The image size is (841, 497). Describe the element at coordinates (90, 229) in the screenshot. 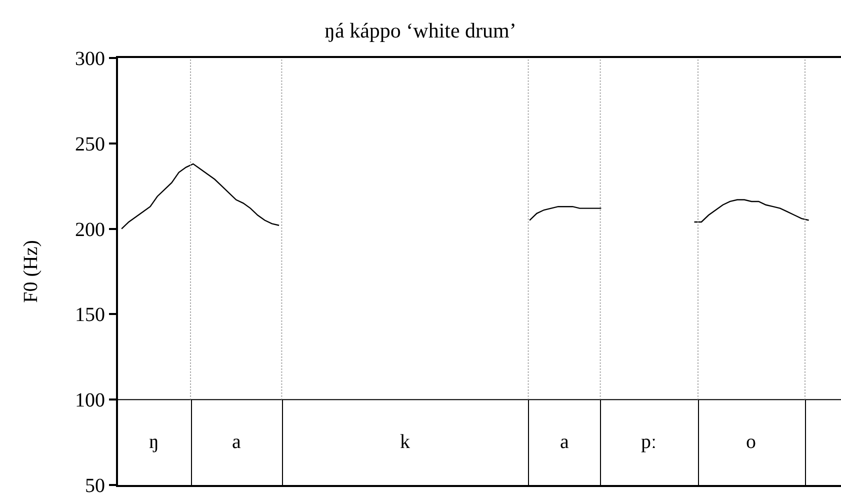

I see `y-tick-label: 200` at that location.